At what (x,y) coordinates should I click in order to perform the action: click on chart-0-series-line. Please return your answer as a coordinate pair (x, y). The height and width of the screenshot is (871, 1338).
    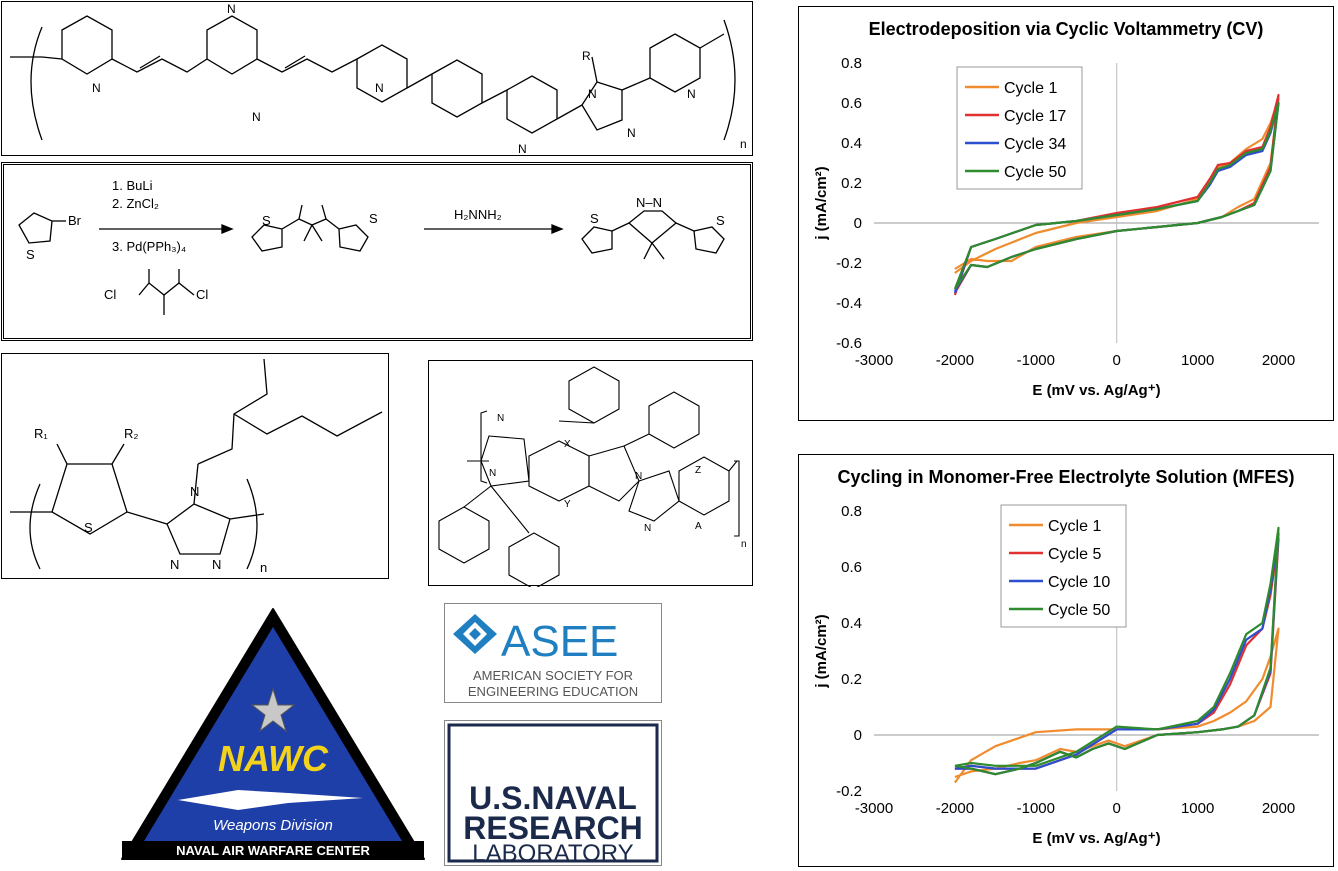
    Looking at the image, I should click on (1116, 195).